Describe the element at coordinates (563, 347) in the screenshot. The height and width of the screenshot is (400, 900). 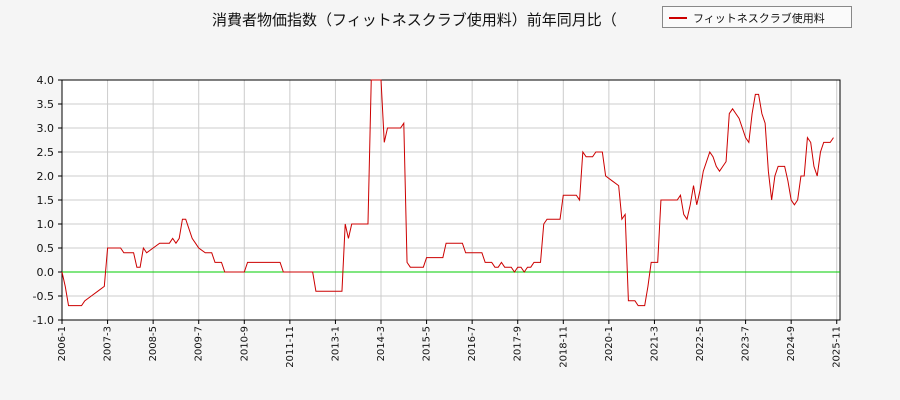
I see `x-tick-label: 2018-11` at that location.